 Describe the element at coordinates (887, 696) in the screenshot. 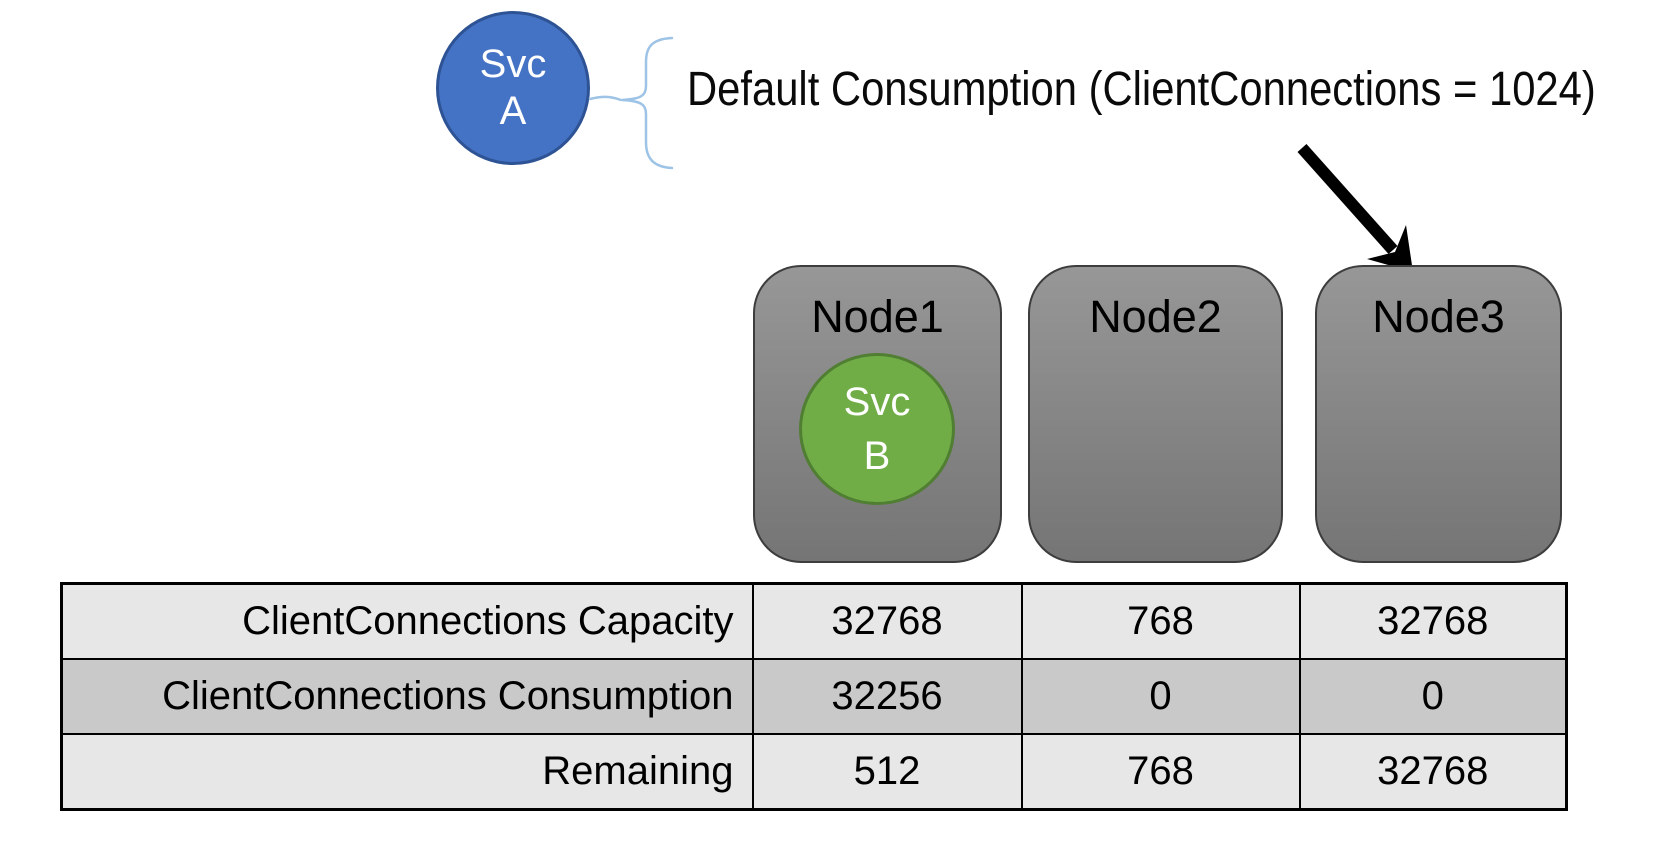

I see `value-cell: 32256` at that location.